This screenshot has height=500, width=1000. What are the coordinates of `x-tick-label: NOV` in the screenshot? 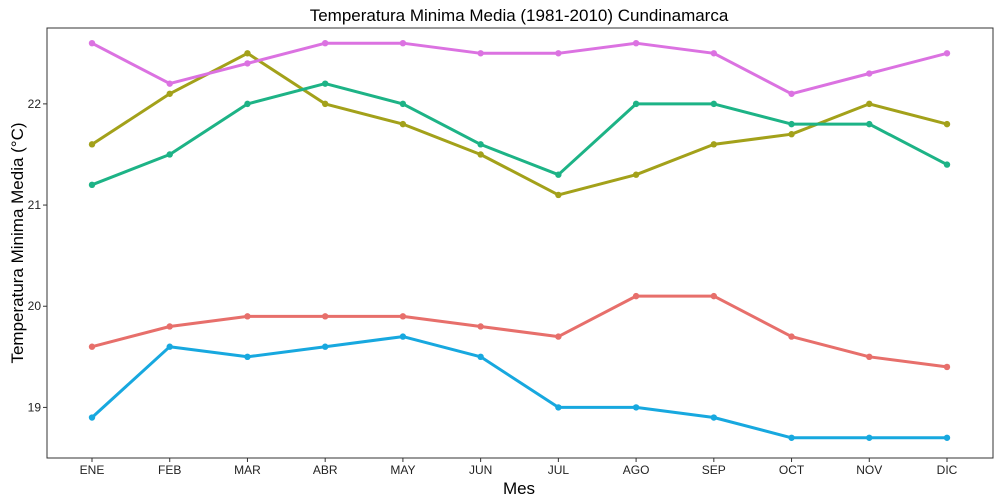 It's located at (869, 470).